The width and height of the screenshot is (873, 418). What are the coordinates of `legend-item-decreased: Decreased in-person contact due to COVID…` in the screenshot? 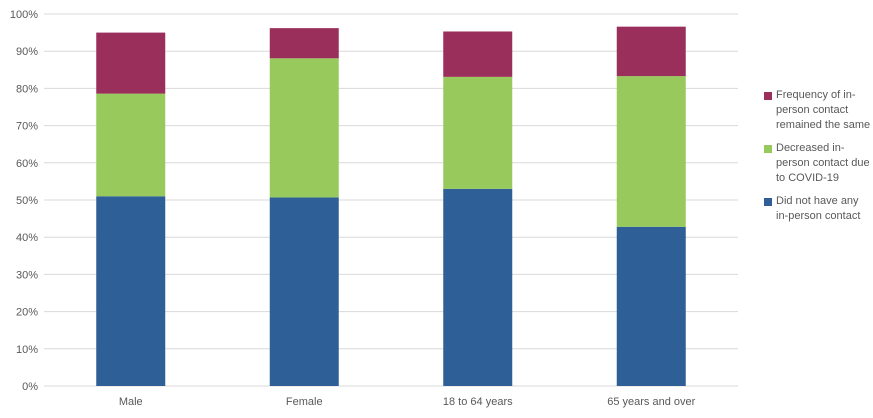 It's located at (818, 163).